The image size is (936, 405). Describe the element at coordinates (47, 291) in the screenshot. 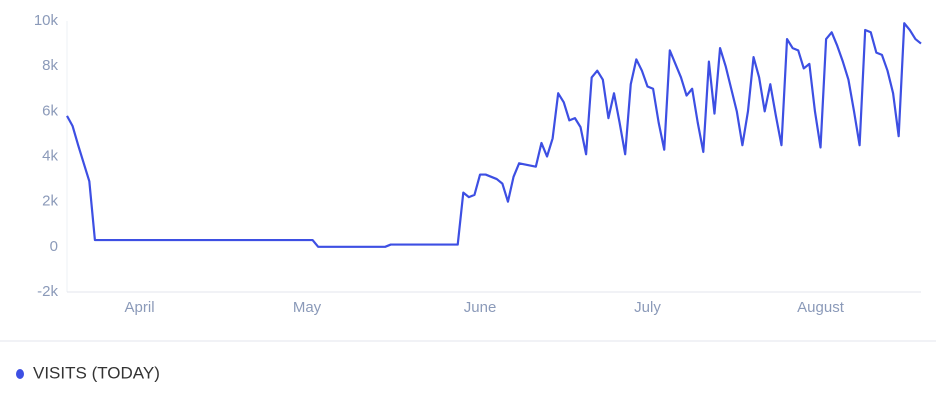

I see `y-tick-label: -2k` at that location.